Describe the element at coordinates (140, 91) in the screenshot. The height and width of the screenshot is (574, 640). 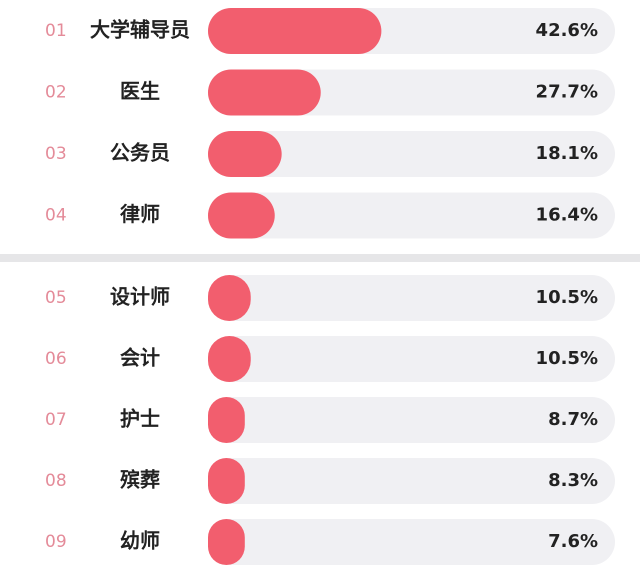
I see `category-label: 医生` at that location.